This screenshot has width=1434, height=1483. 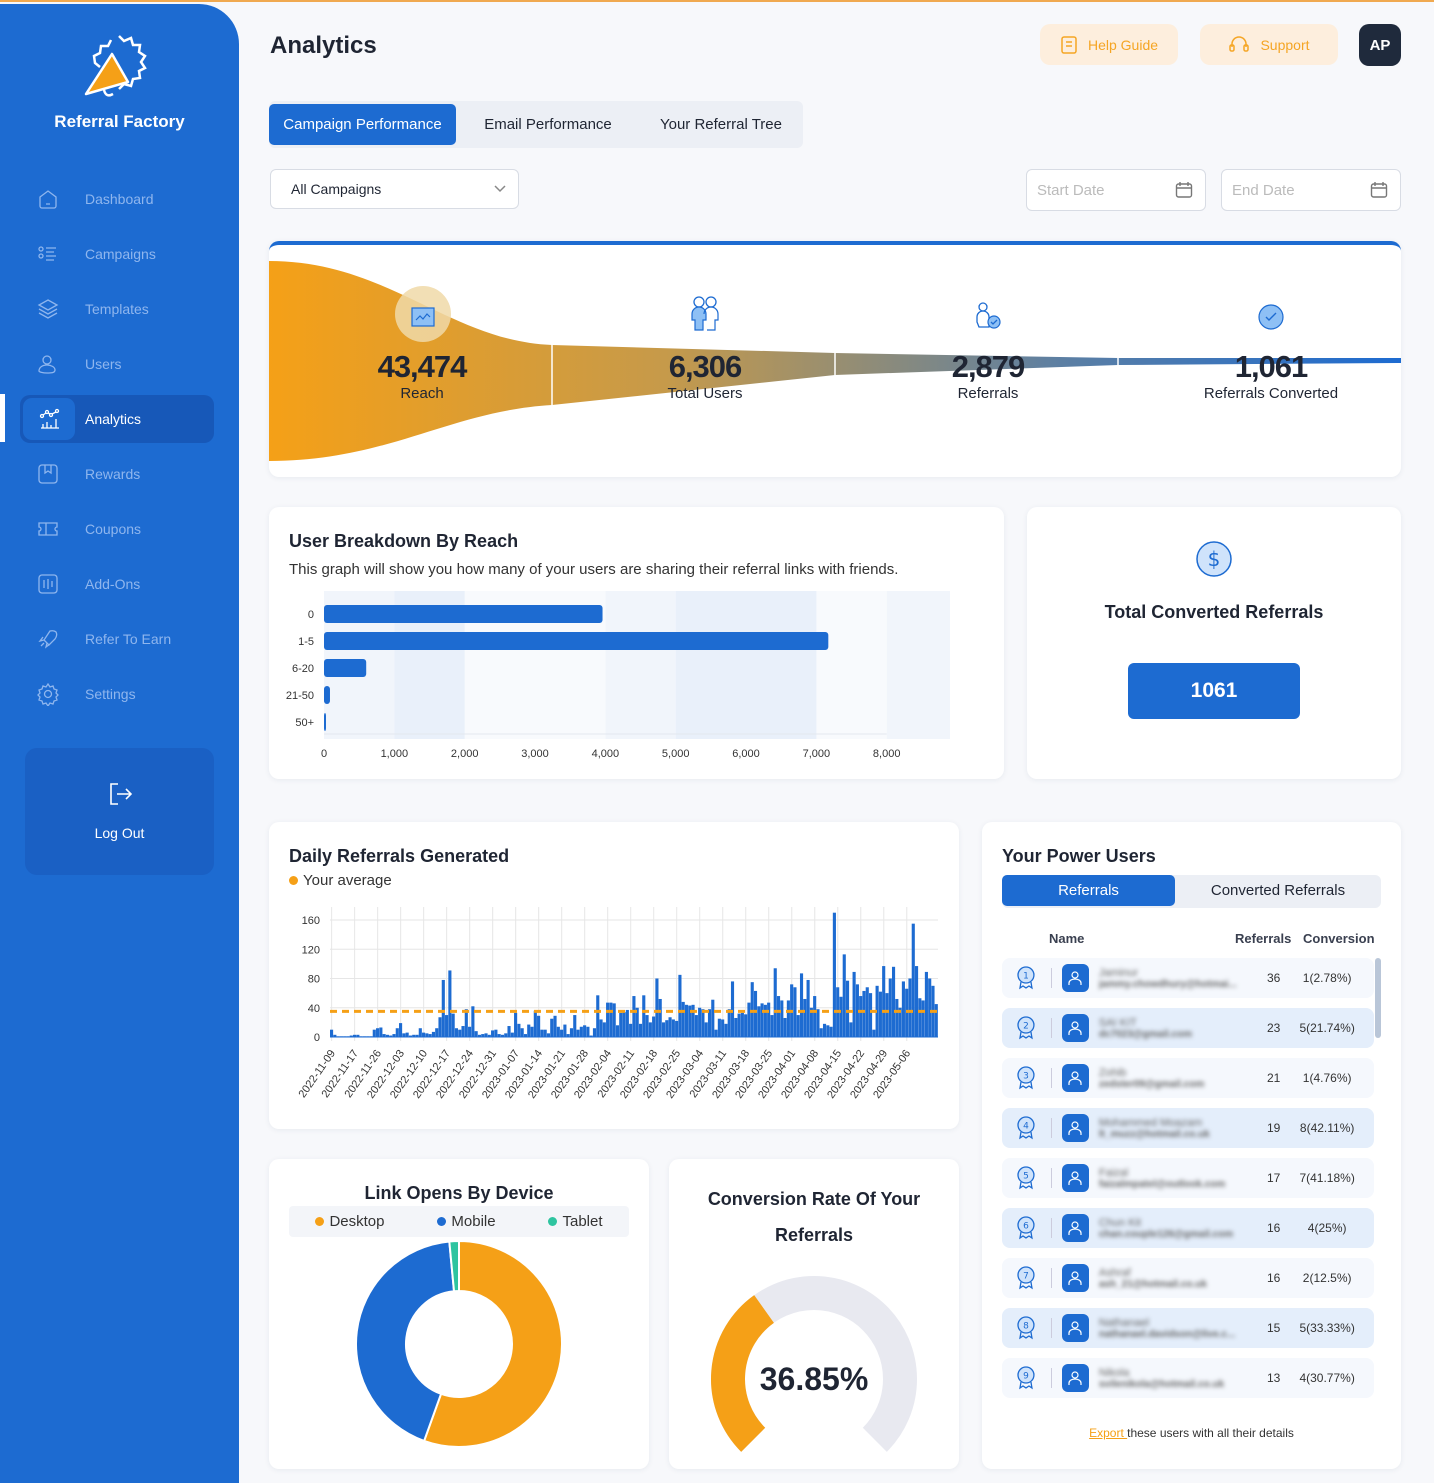 I want to click on sidebar-item-dashboard: Dashboard, so click(x=117, y=199).